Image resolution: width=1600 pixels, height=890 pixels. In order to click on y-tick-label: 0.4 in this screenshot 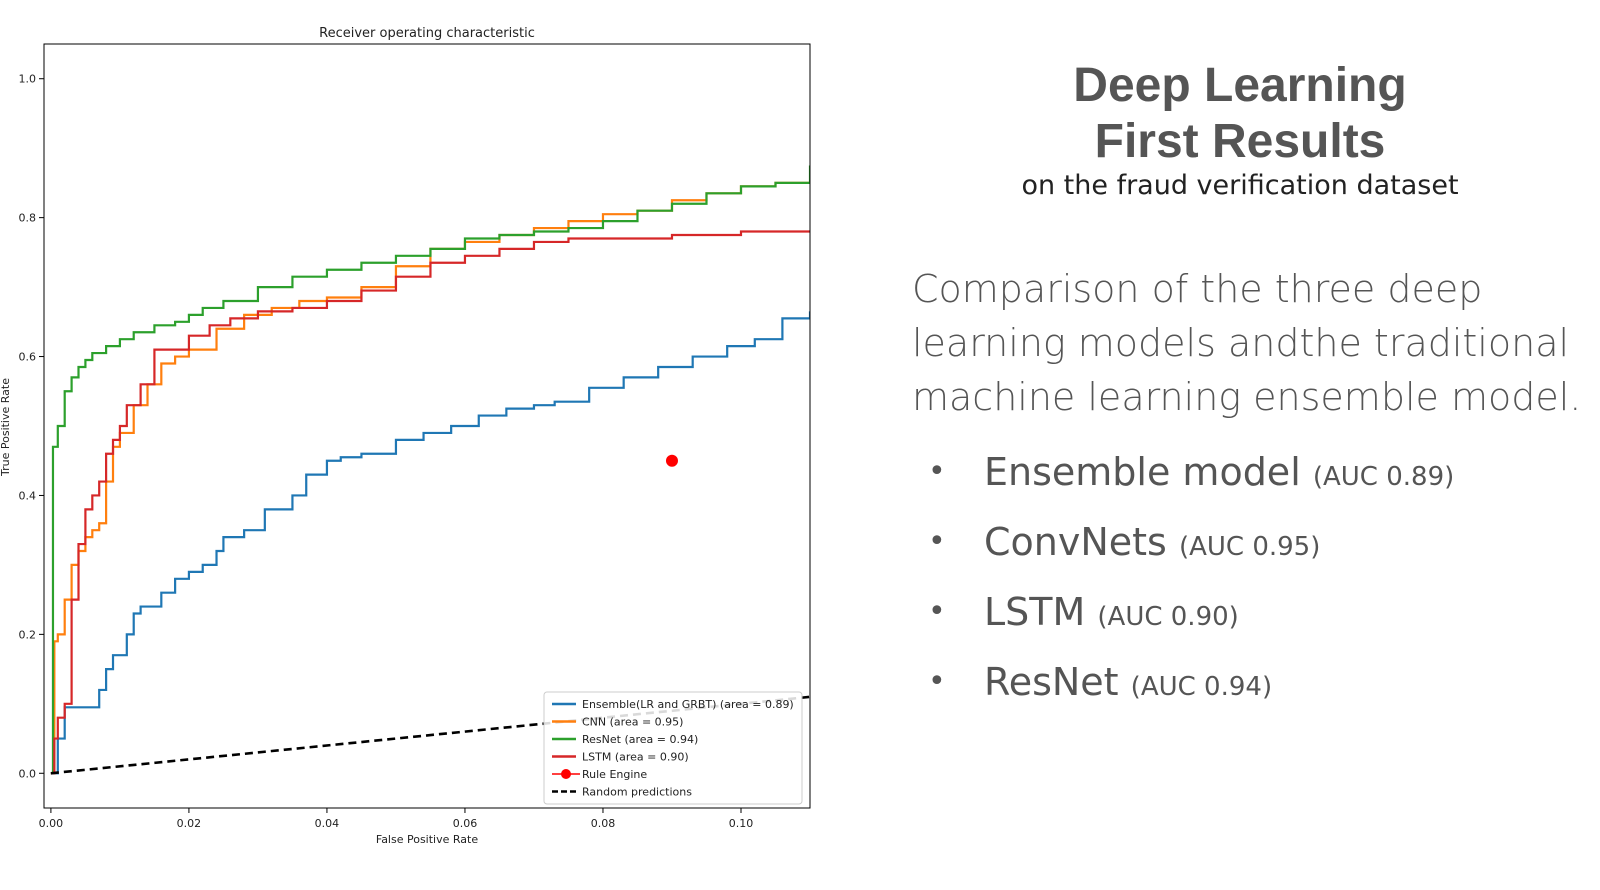, I will do `click(28, 495)`.